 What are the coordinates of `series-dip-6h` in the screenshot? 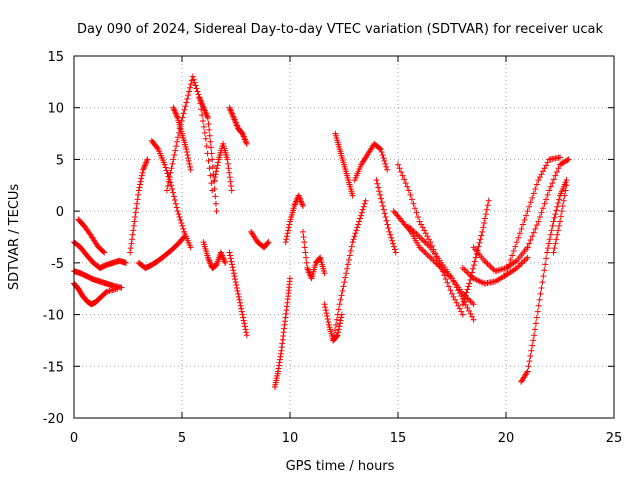 It's located at (214, 255).